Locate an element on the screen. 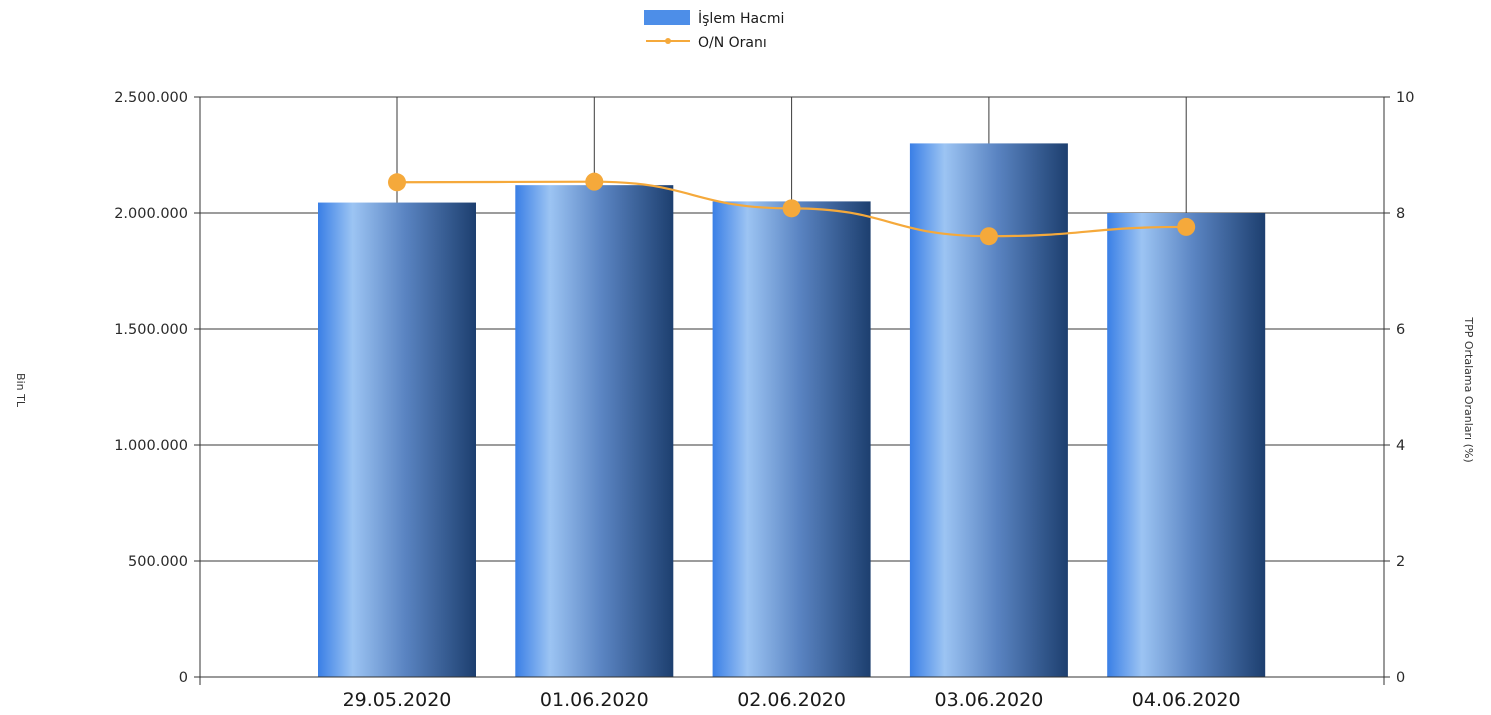 Image resolution: width=1491 pixels, height=715 pixels. y-tick-label-0: 0 is located at coordinates (183, 678).